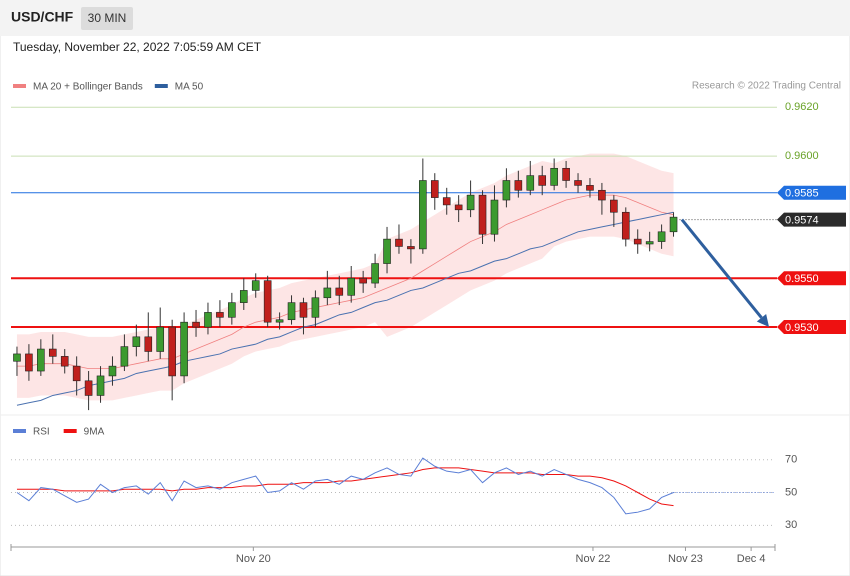  What do you see at coordinates (791, 492) in the screenshot?
I see `rsi-tick-label: 50` at bounding box center [791, 492].